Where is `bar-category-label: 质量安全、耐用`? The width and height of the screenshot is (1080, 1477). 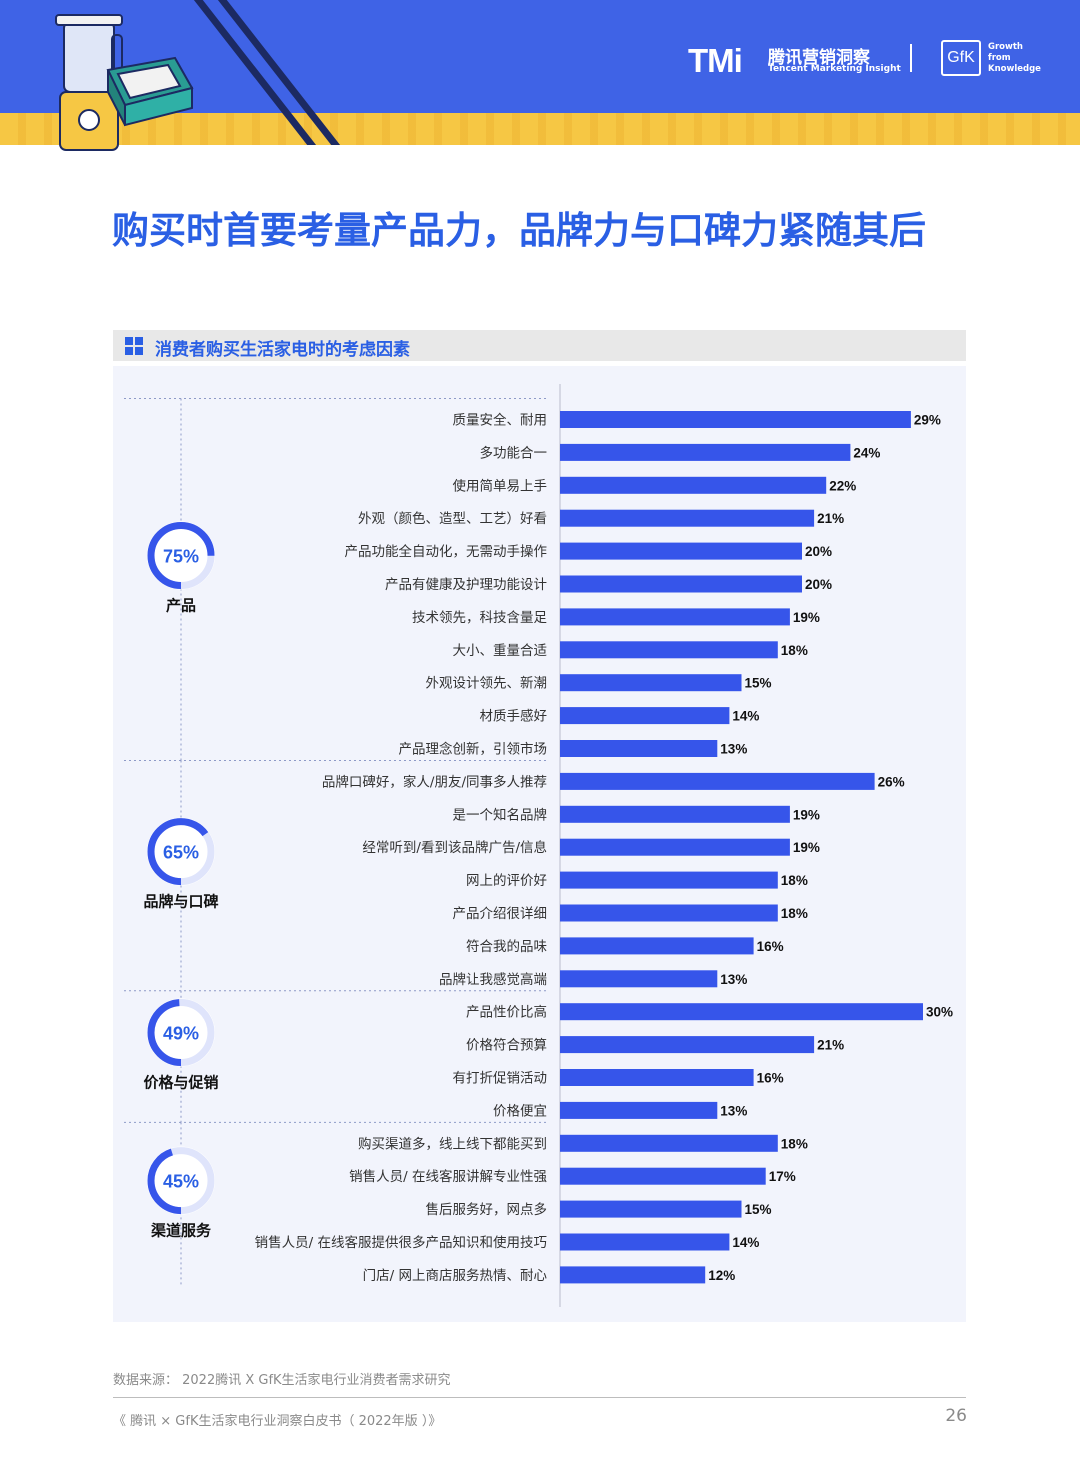
bar-category-label: 质量安全、耐用 is located at coordinates (500, 420).